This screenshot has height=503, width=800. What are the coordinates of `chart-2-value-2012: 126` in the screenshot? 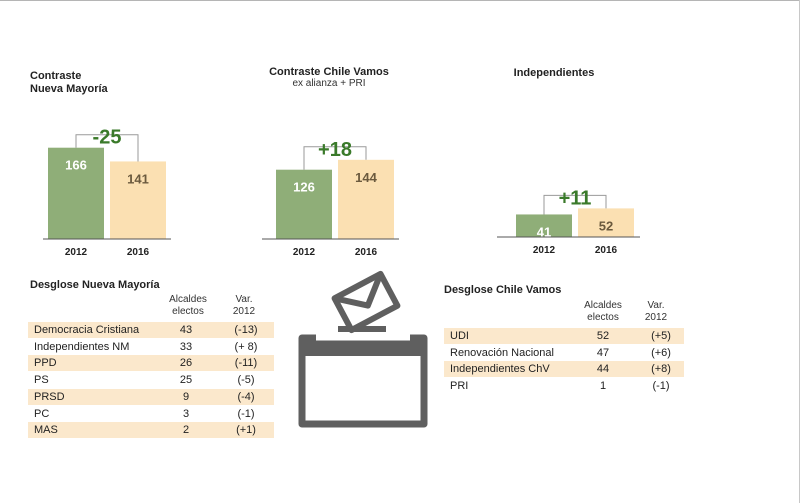 It's located at (304, 187).